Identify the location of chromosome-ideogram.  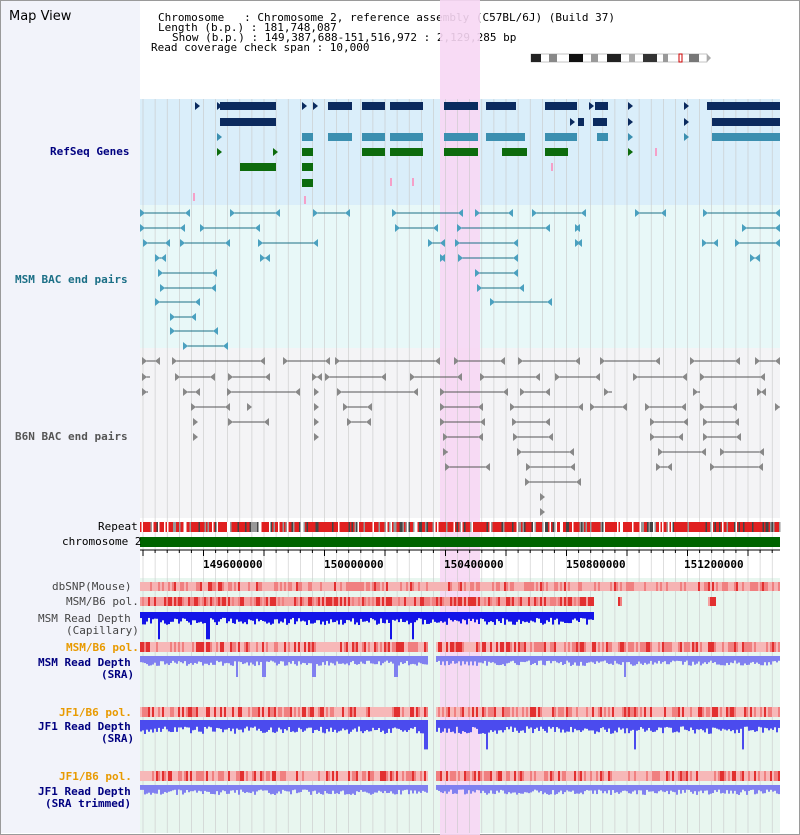
(621, 58).